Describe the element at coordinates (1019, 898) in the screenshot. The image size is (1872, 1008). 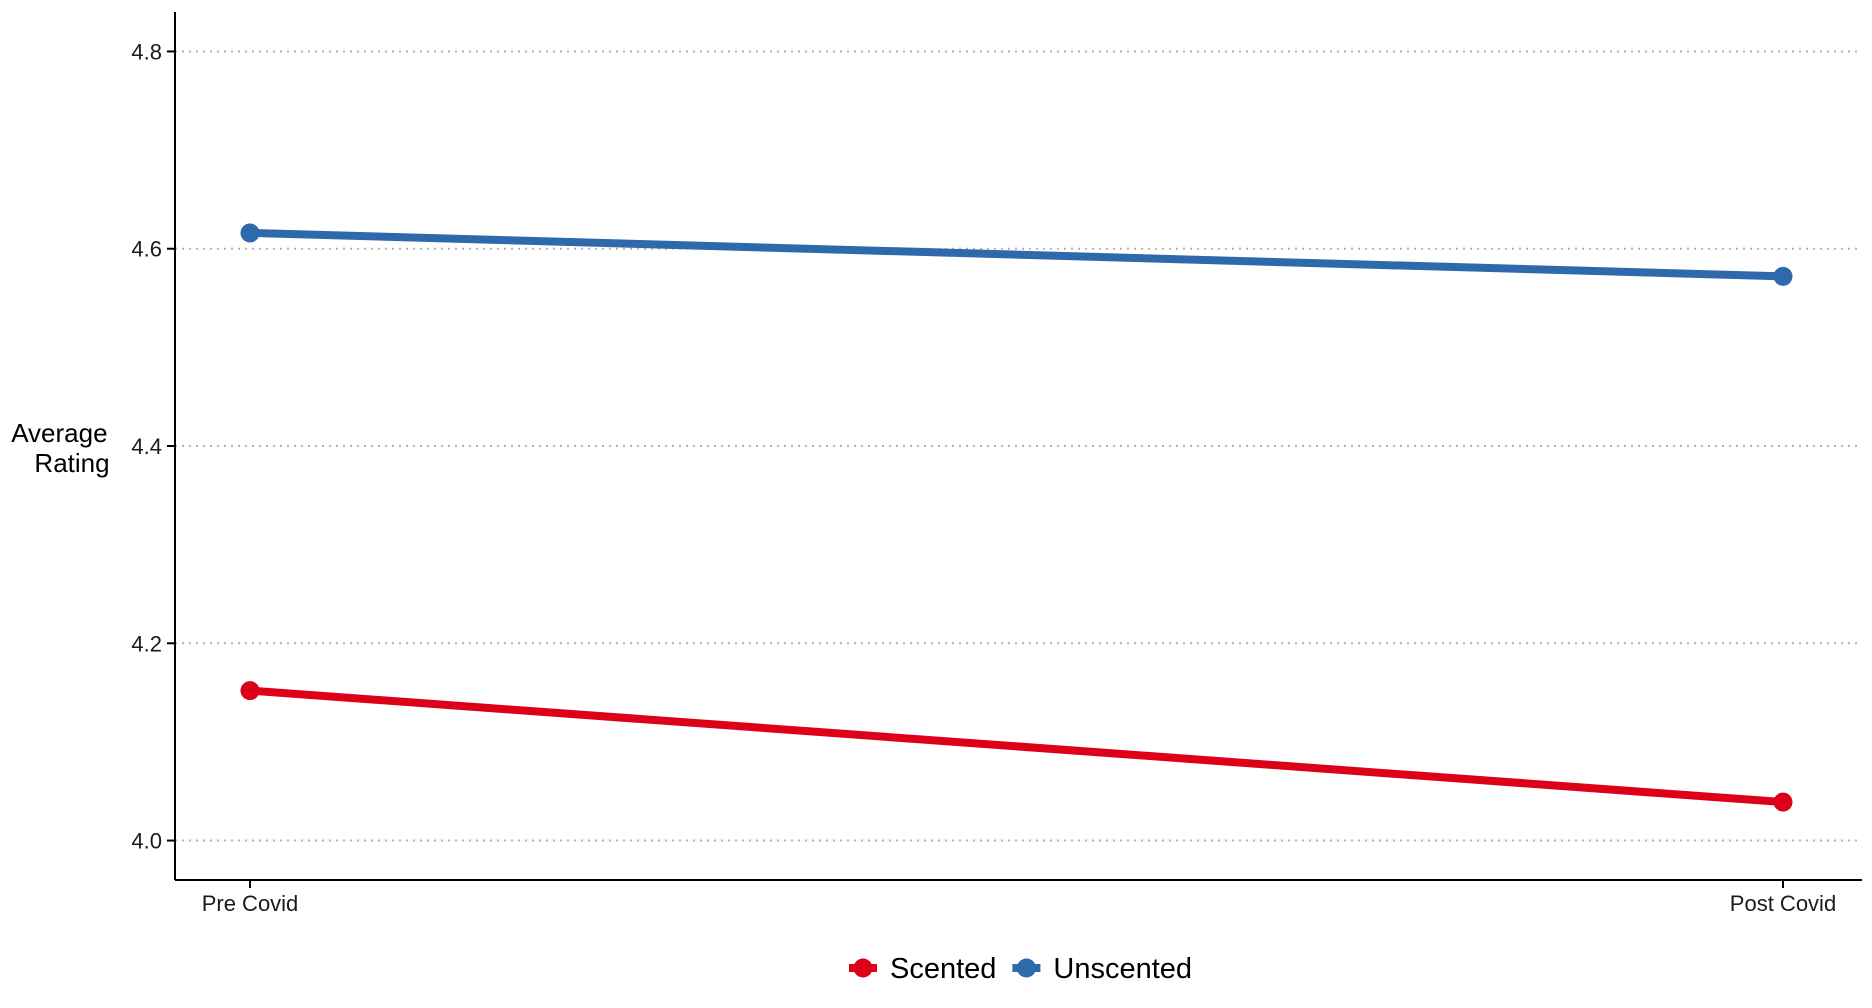
I see `x-tick-labels: Pre Covid Post Covid` at that location.